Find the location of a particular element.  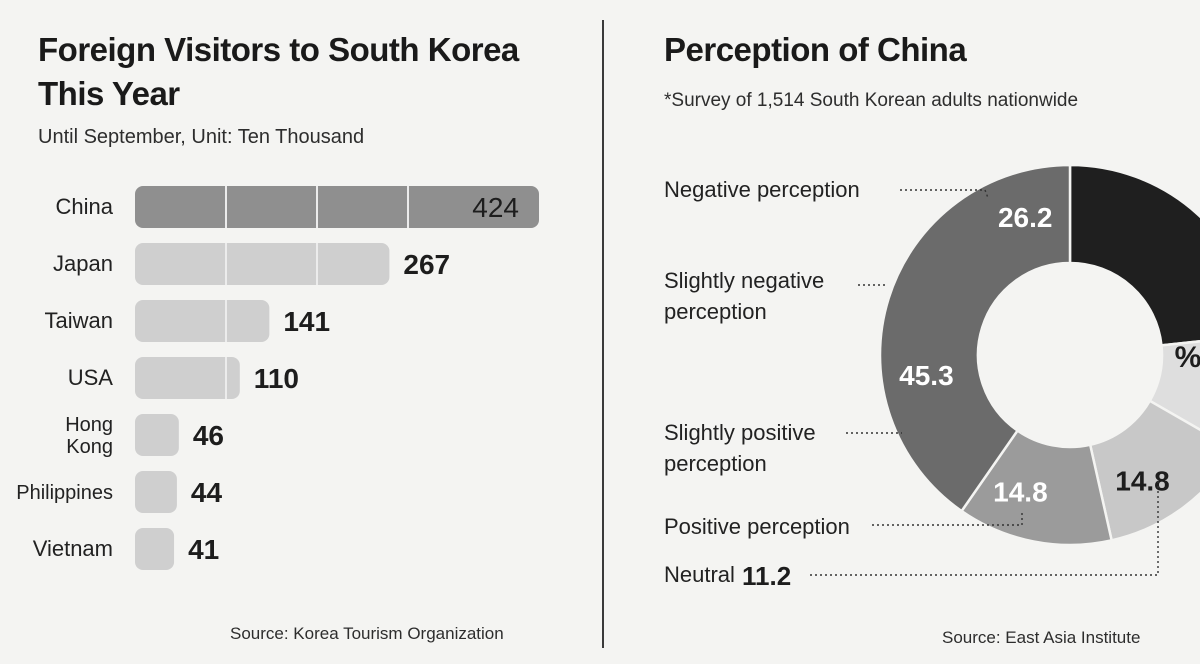

leader-line-positive-perception is located at coordinates (947, 518).